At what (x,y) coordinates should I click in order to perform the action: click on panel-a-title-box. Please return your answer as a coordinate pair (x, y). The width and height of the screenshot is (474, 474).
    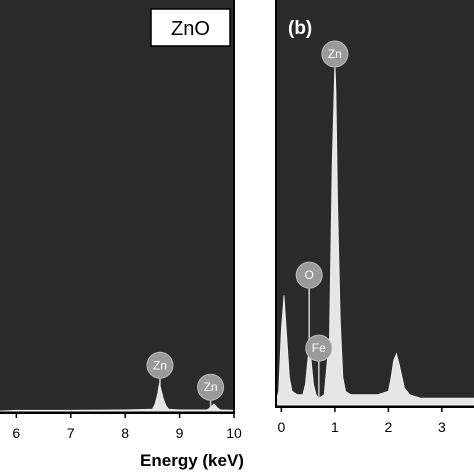
    Looking at the image, I should click on (190, 27).